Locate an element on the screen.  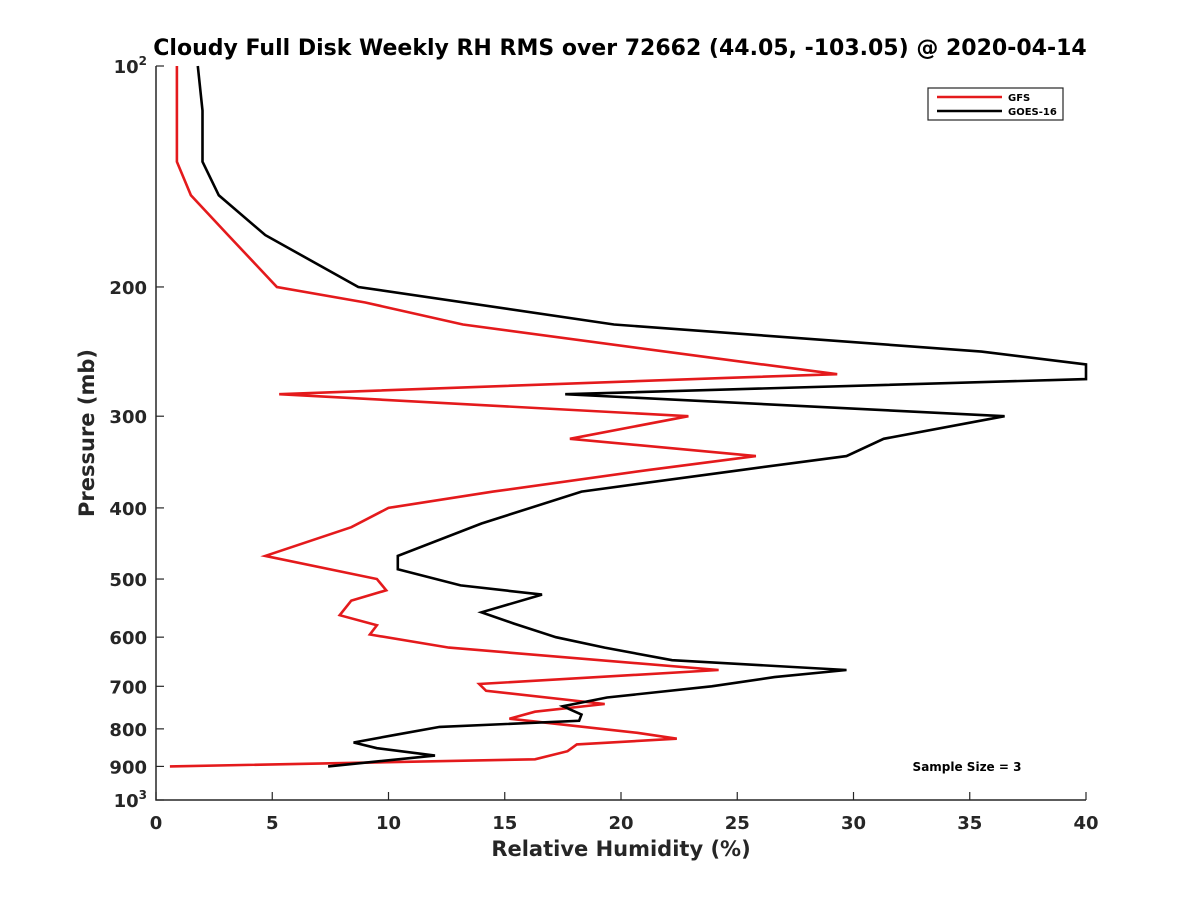
x-tick-label: 10 is located at coordinates (388, 823).